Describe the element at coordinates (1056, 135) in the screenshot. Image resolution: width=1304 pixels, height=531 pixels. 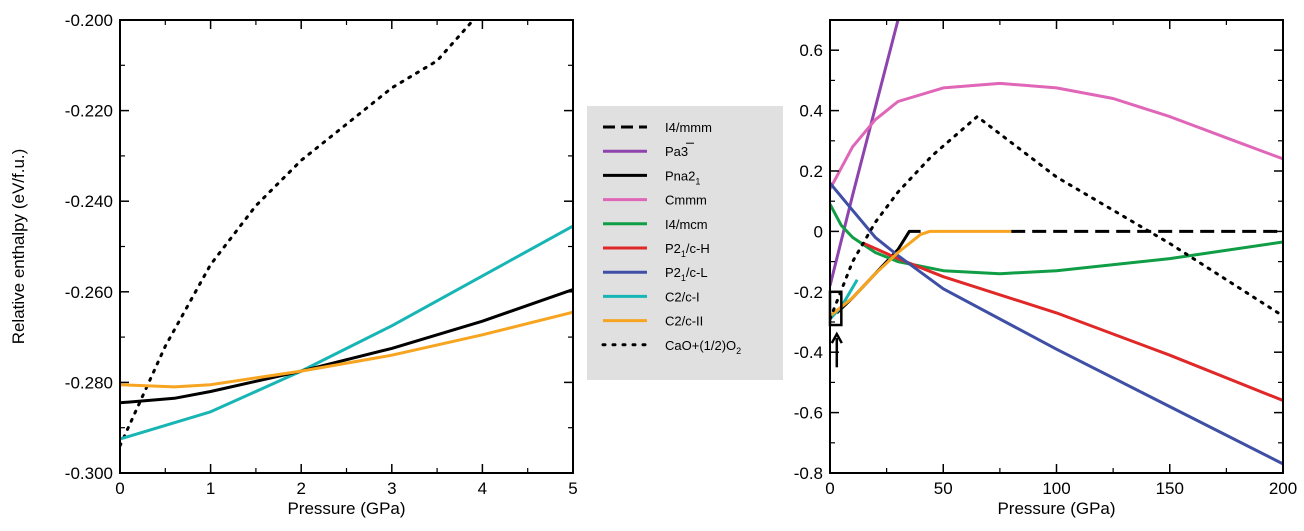
I see `right-series-cmmm` at that location.